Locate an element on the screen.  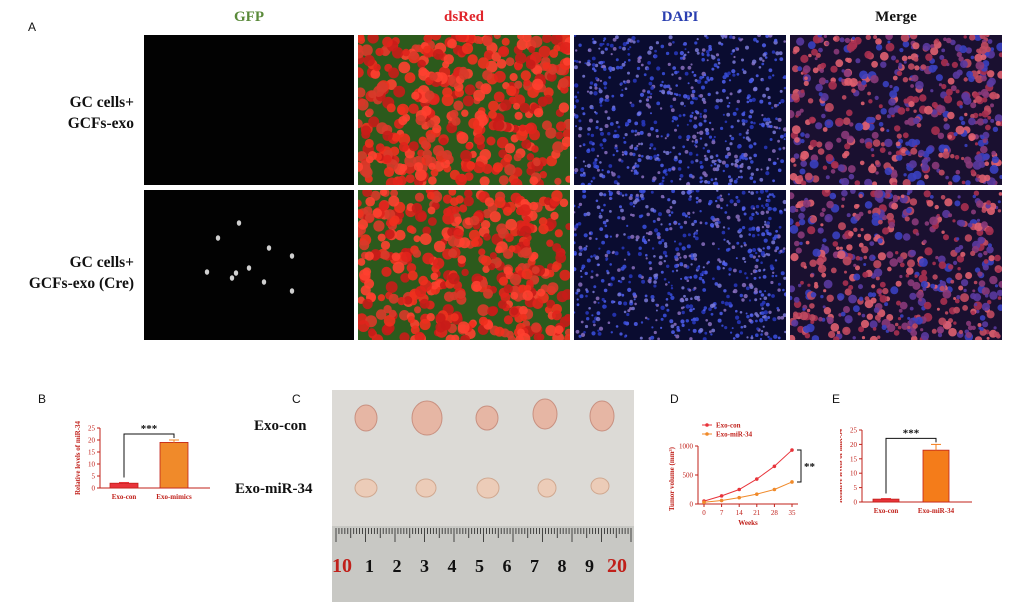
category-label: Exo-miR-34 is located at coordinates (936, 511).